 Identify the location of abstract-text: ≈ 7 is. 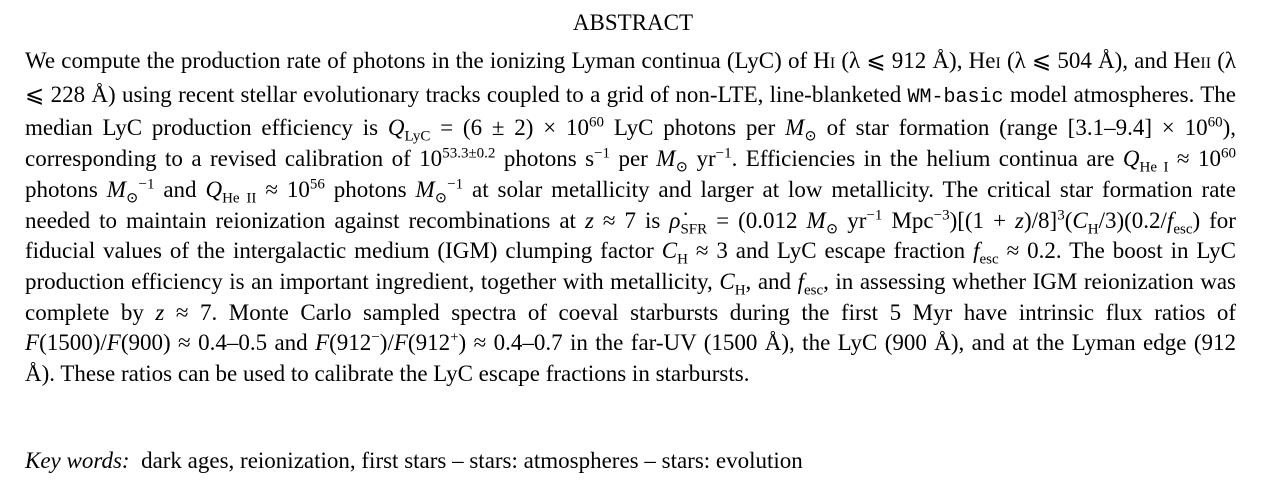
(631, 220).